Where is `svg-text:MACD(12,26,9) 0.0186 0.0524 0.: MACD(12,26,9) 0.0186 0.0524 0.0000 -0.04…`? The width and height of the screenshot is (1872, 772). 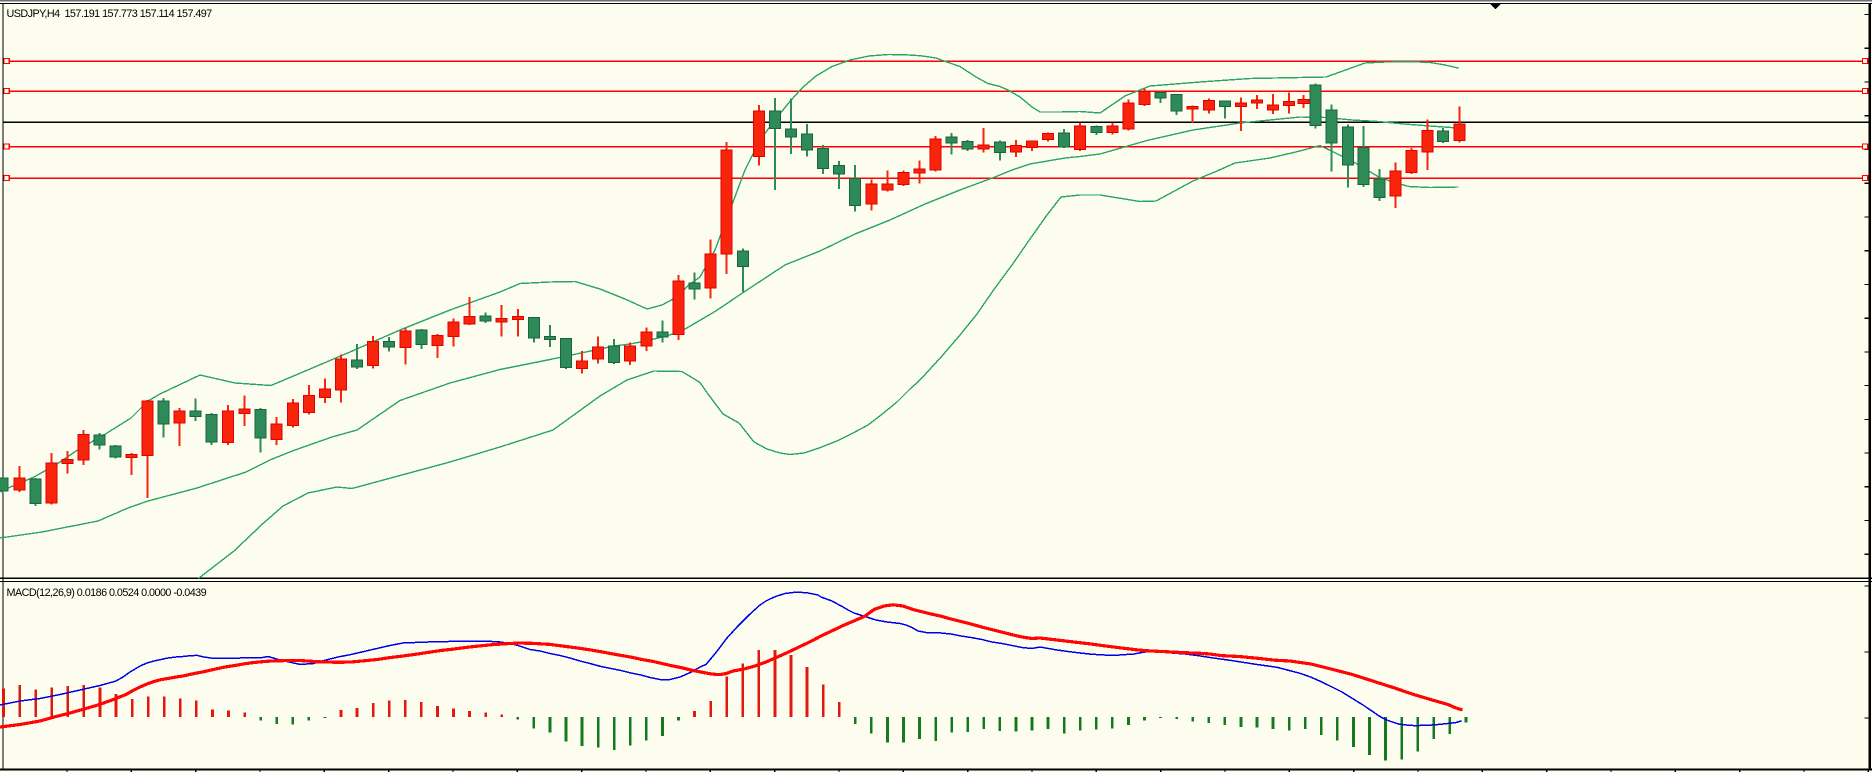
svg-text:MACD(12,26,9) 0.0186 0.0524 0.: MACD(12,26,9) 0.0186 0.0524 0.0000 -0.04… is located at coordinates (107, 593).